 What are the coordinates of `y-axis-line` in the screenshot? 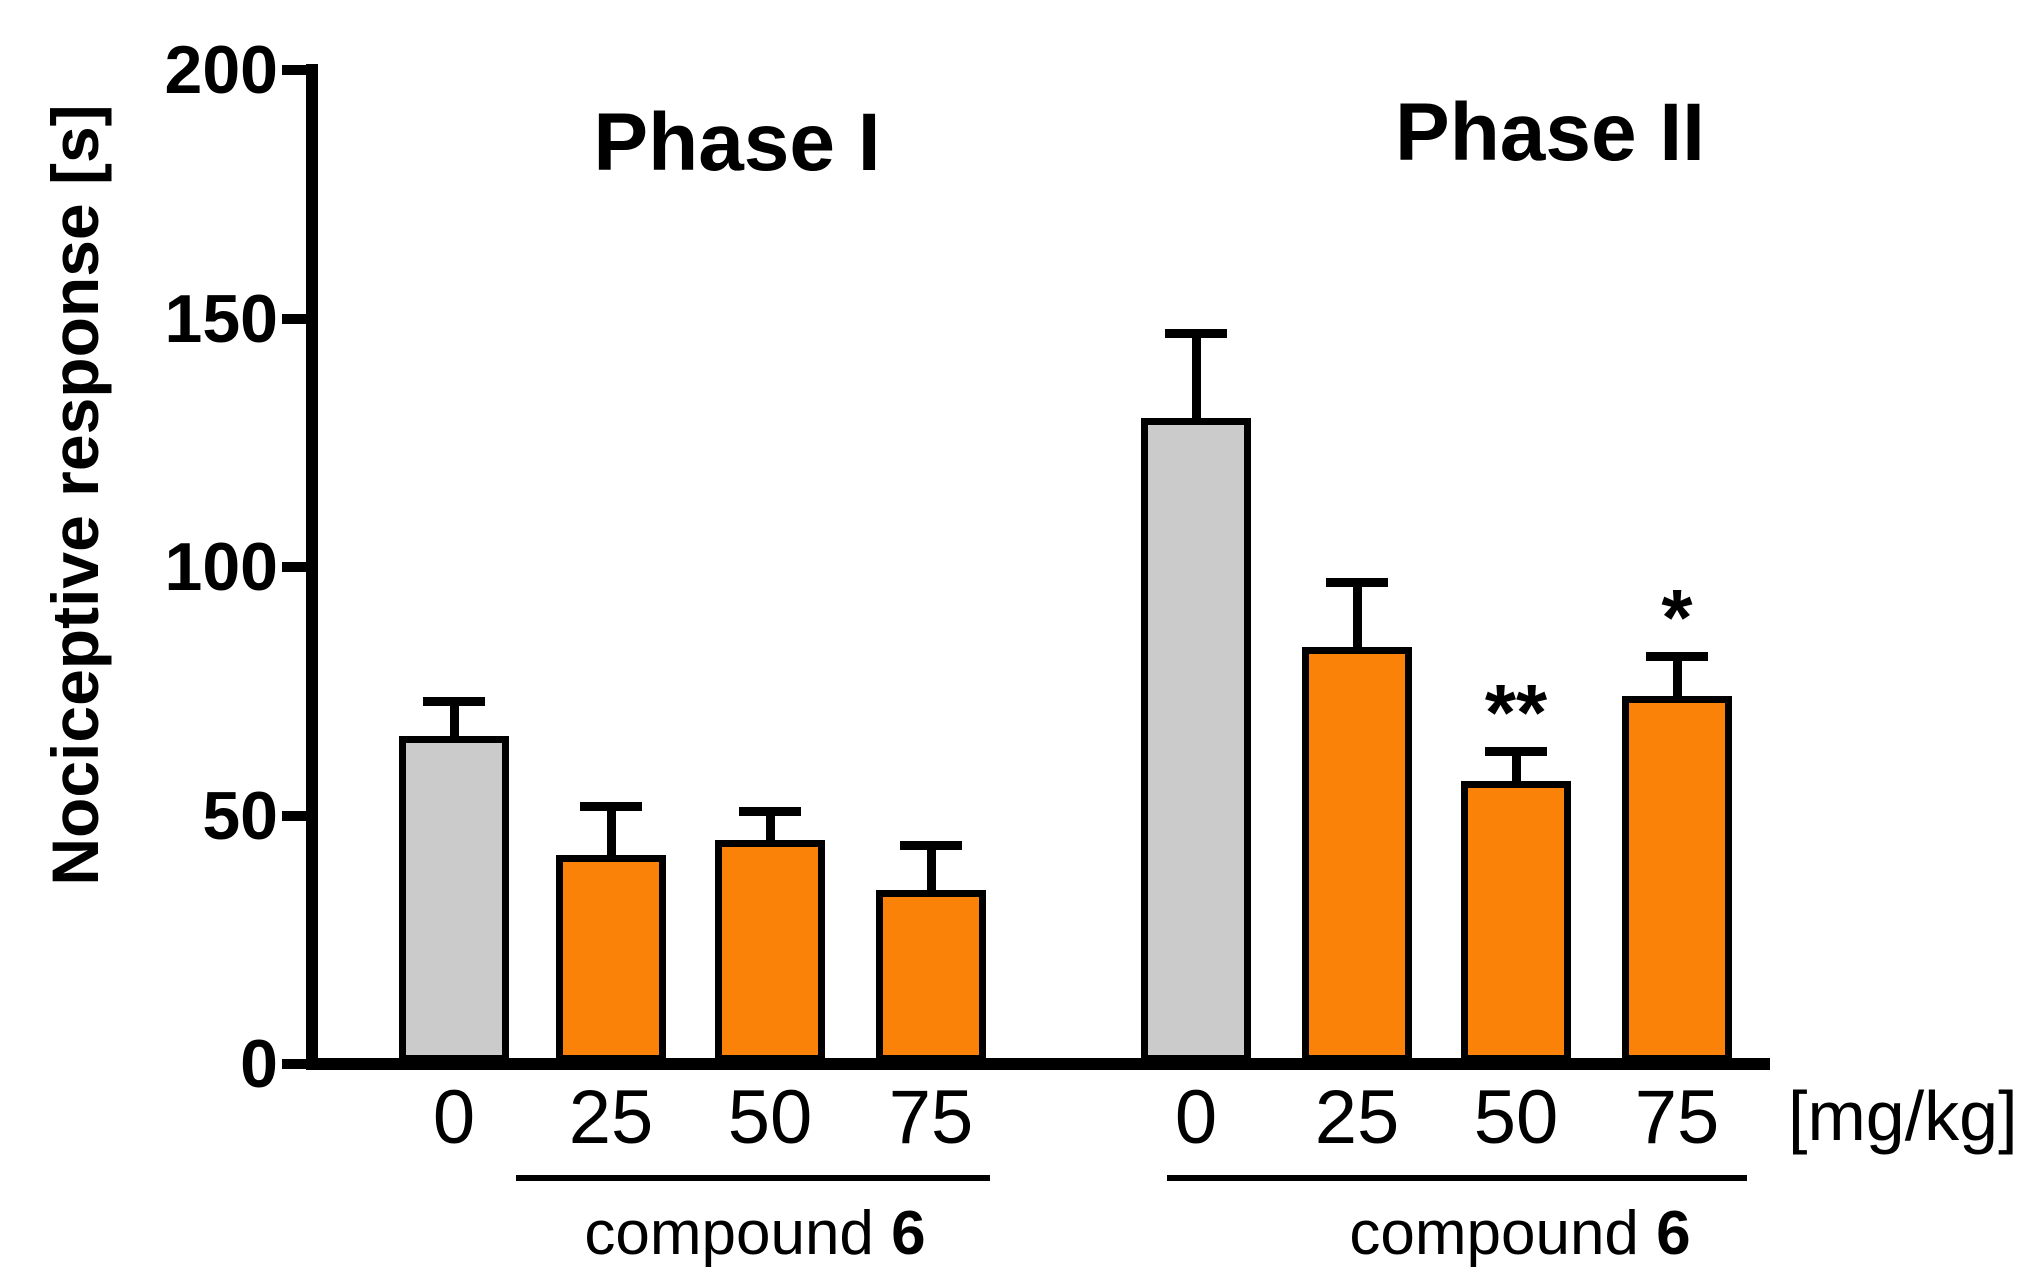 It's located at (312, 567).